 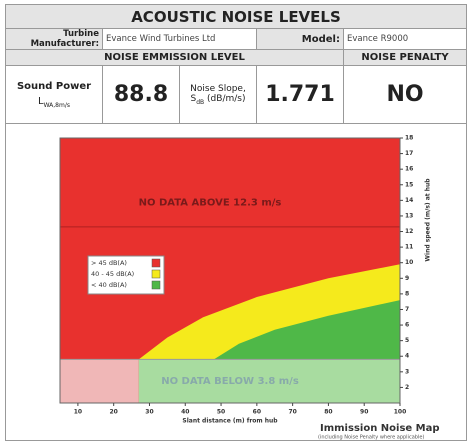 What do you see at coordinates (54, 86) in the screenshot?
I see `label: Sound Power` at bounding box center [54, 86].